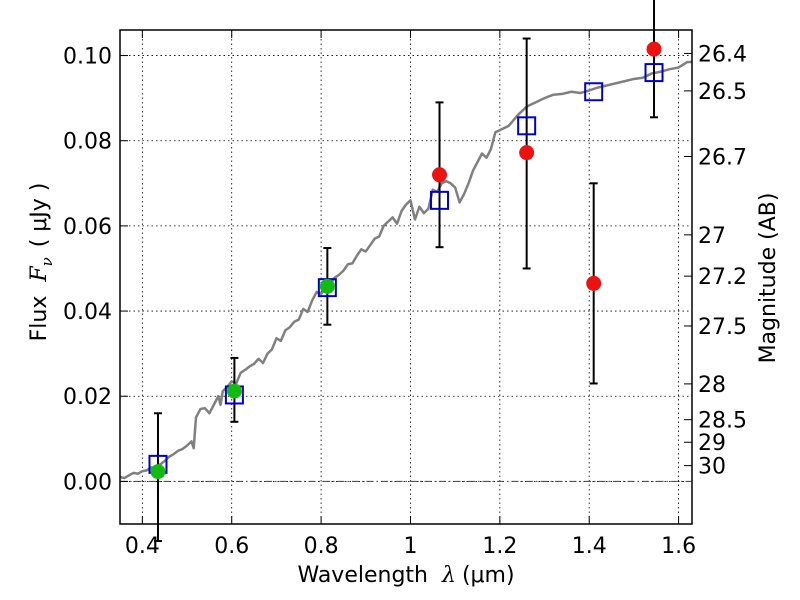  I want to click on y2-tick-label: 26.4, so click(722, 54).